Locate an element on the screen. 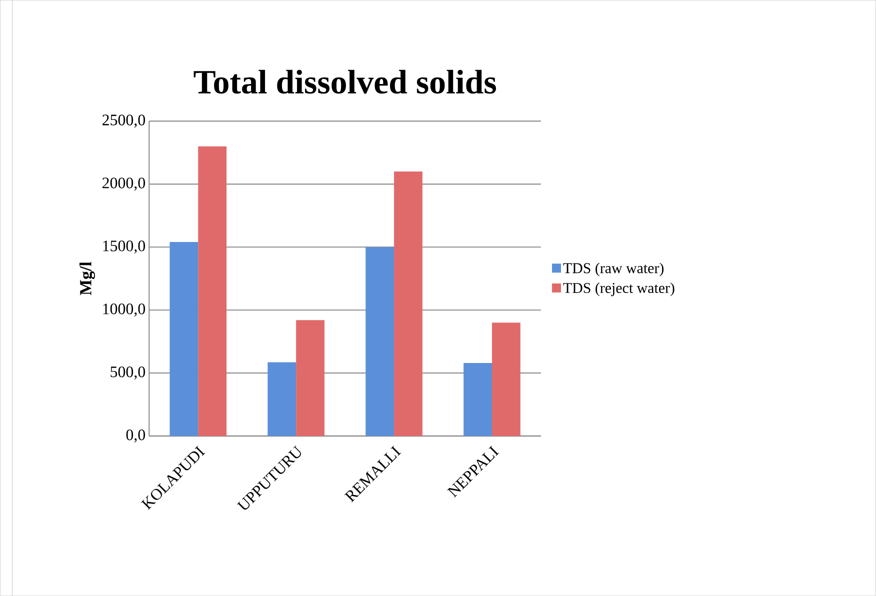 The image size is (876, 596). y-tick-label: 2500,0 is located at coordinates (124, 121).